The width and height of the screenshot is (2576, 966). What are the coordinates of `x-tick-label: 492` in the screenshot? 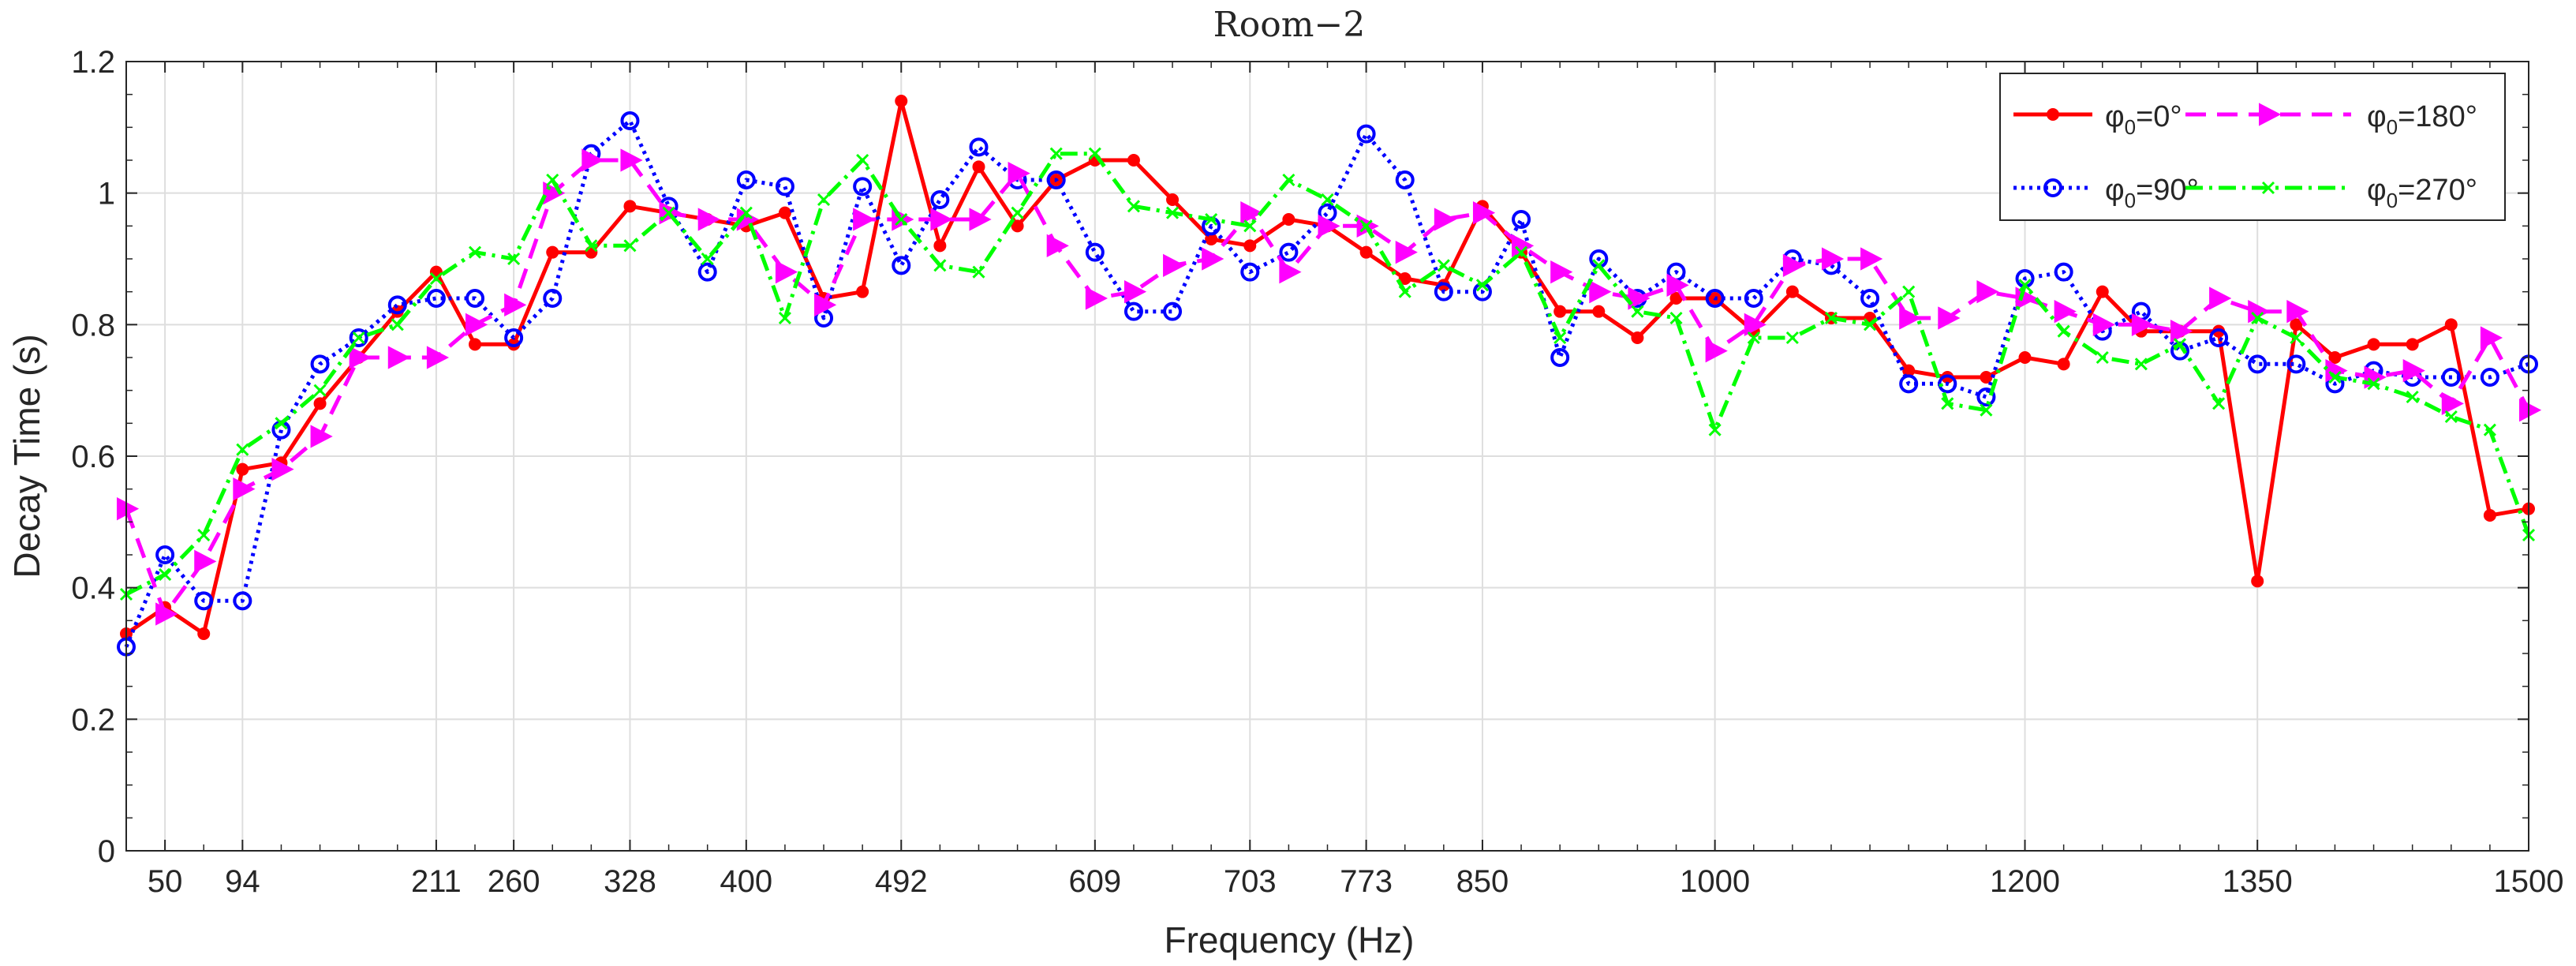 It's located at (901, 881).